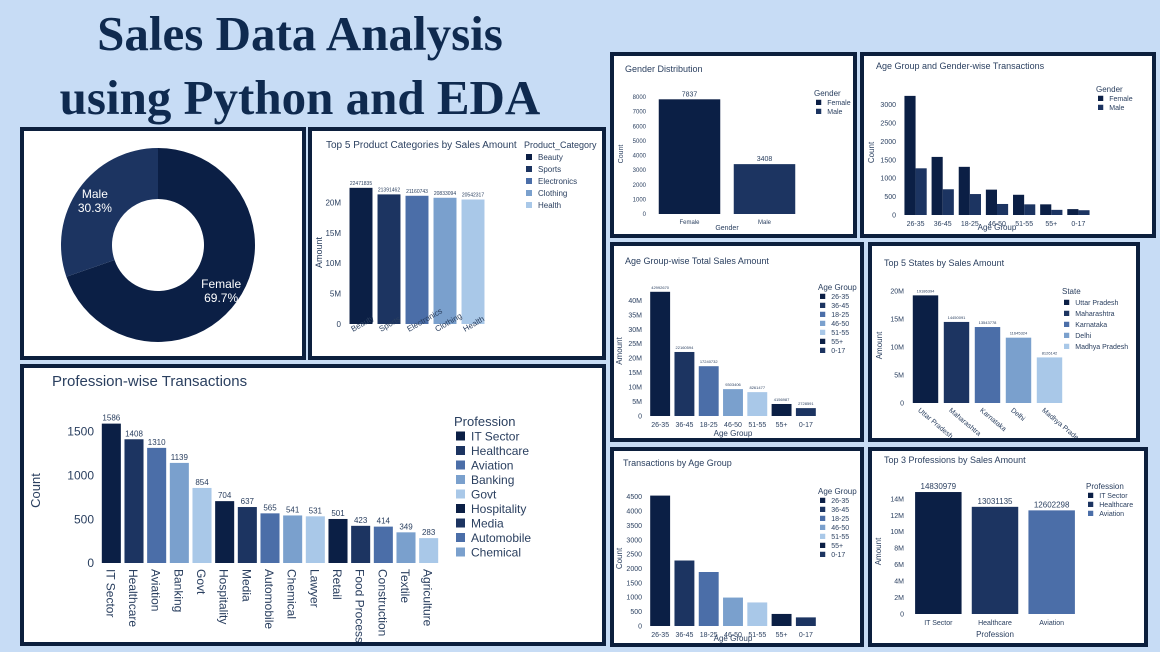 Image resolution: width=1160 pixels, height=652 pixels. What do you see at coordinates (163, 243) in the screenshot?
I see `gender-pie-panel: Female 69.7% Male 30.3%` at bounding box center [163, 243].